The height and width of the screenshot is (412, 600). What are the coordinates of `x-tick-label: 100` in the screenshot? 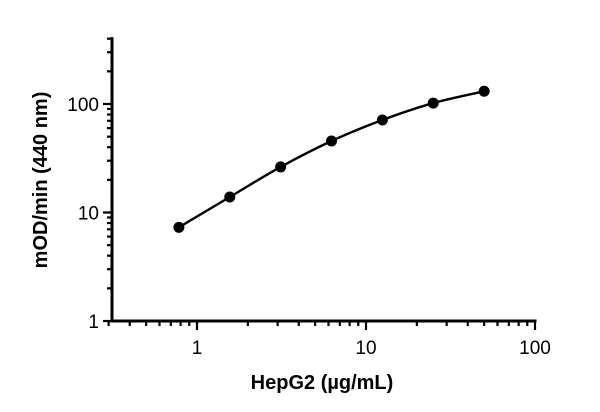 It's located at (535, 348).